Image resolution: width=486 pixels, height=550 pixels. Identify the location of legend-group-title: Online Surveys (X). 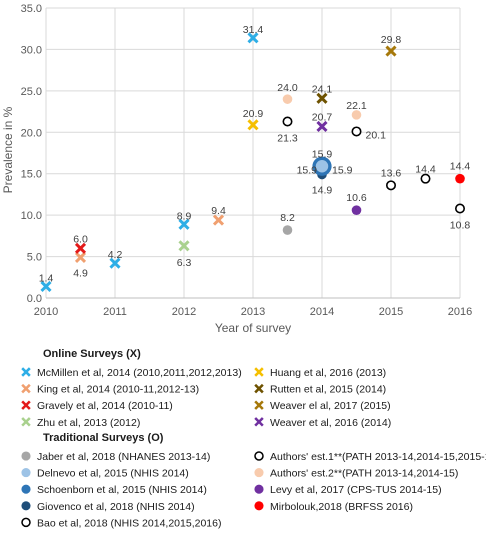
(92, 354).